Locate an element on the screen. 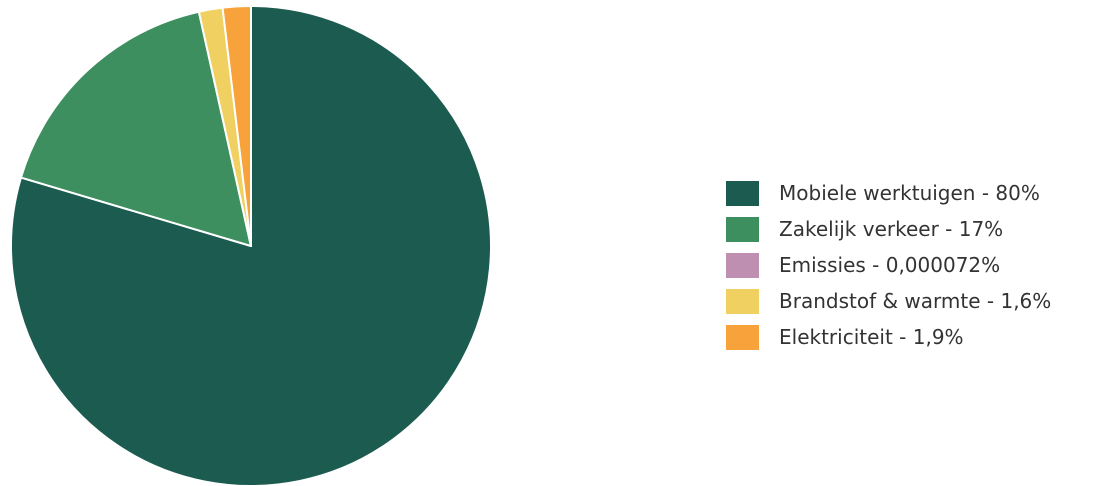  pie-slice-elektriciteit is located at coordinates (236, 126).